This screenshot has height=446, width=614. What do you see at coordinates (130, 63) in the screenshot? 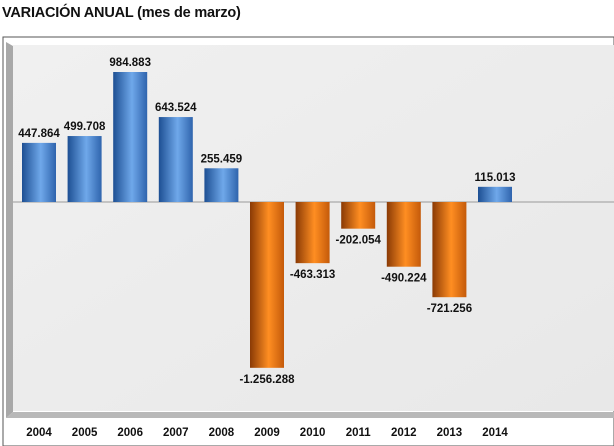
I see `data-label-2006: 984.883` at bounding box center [130, 63].